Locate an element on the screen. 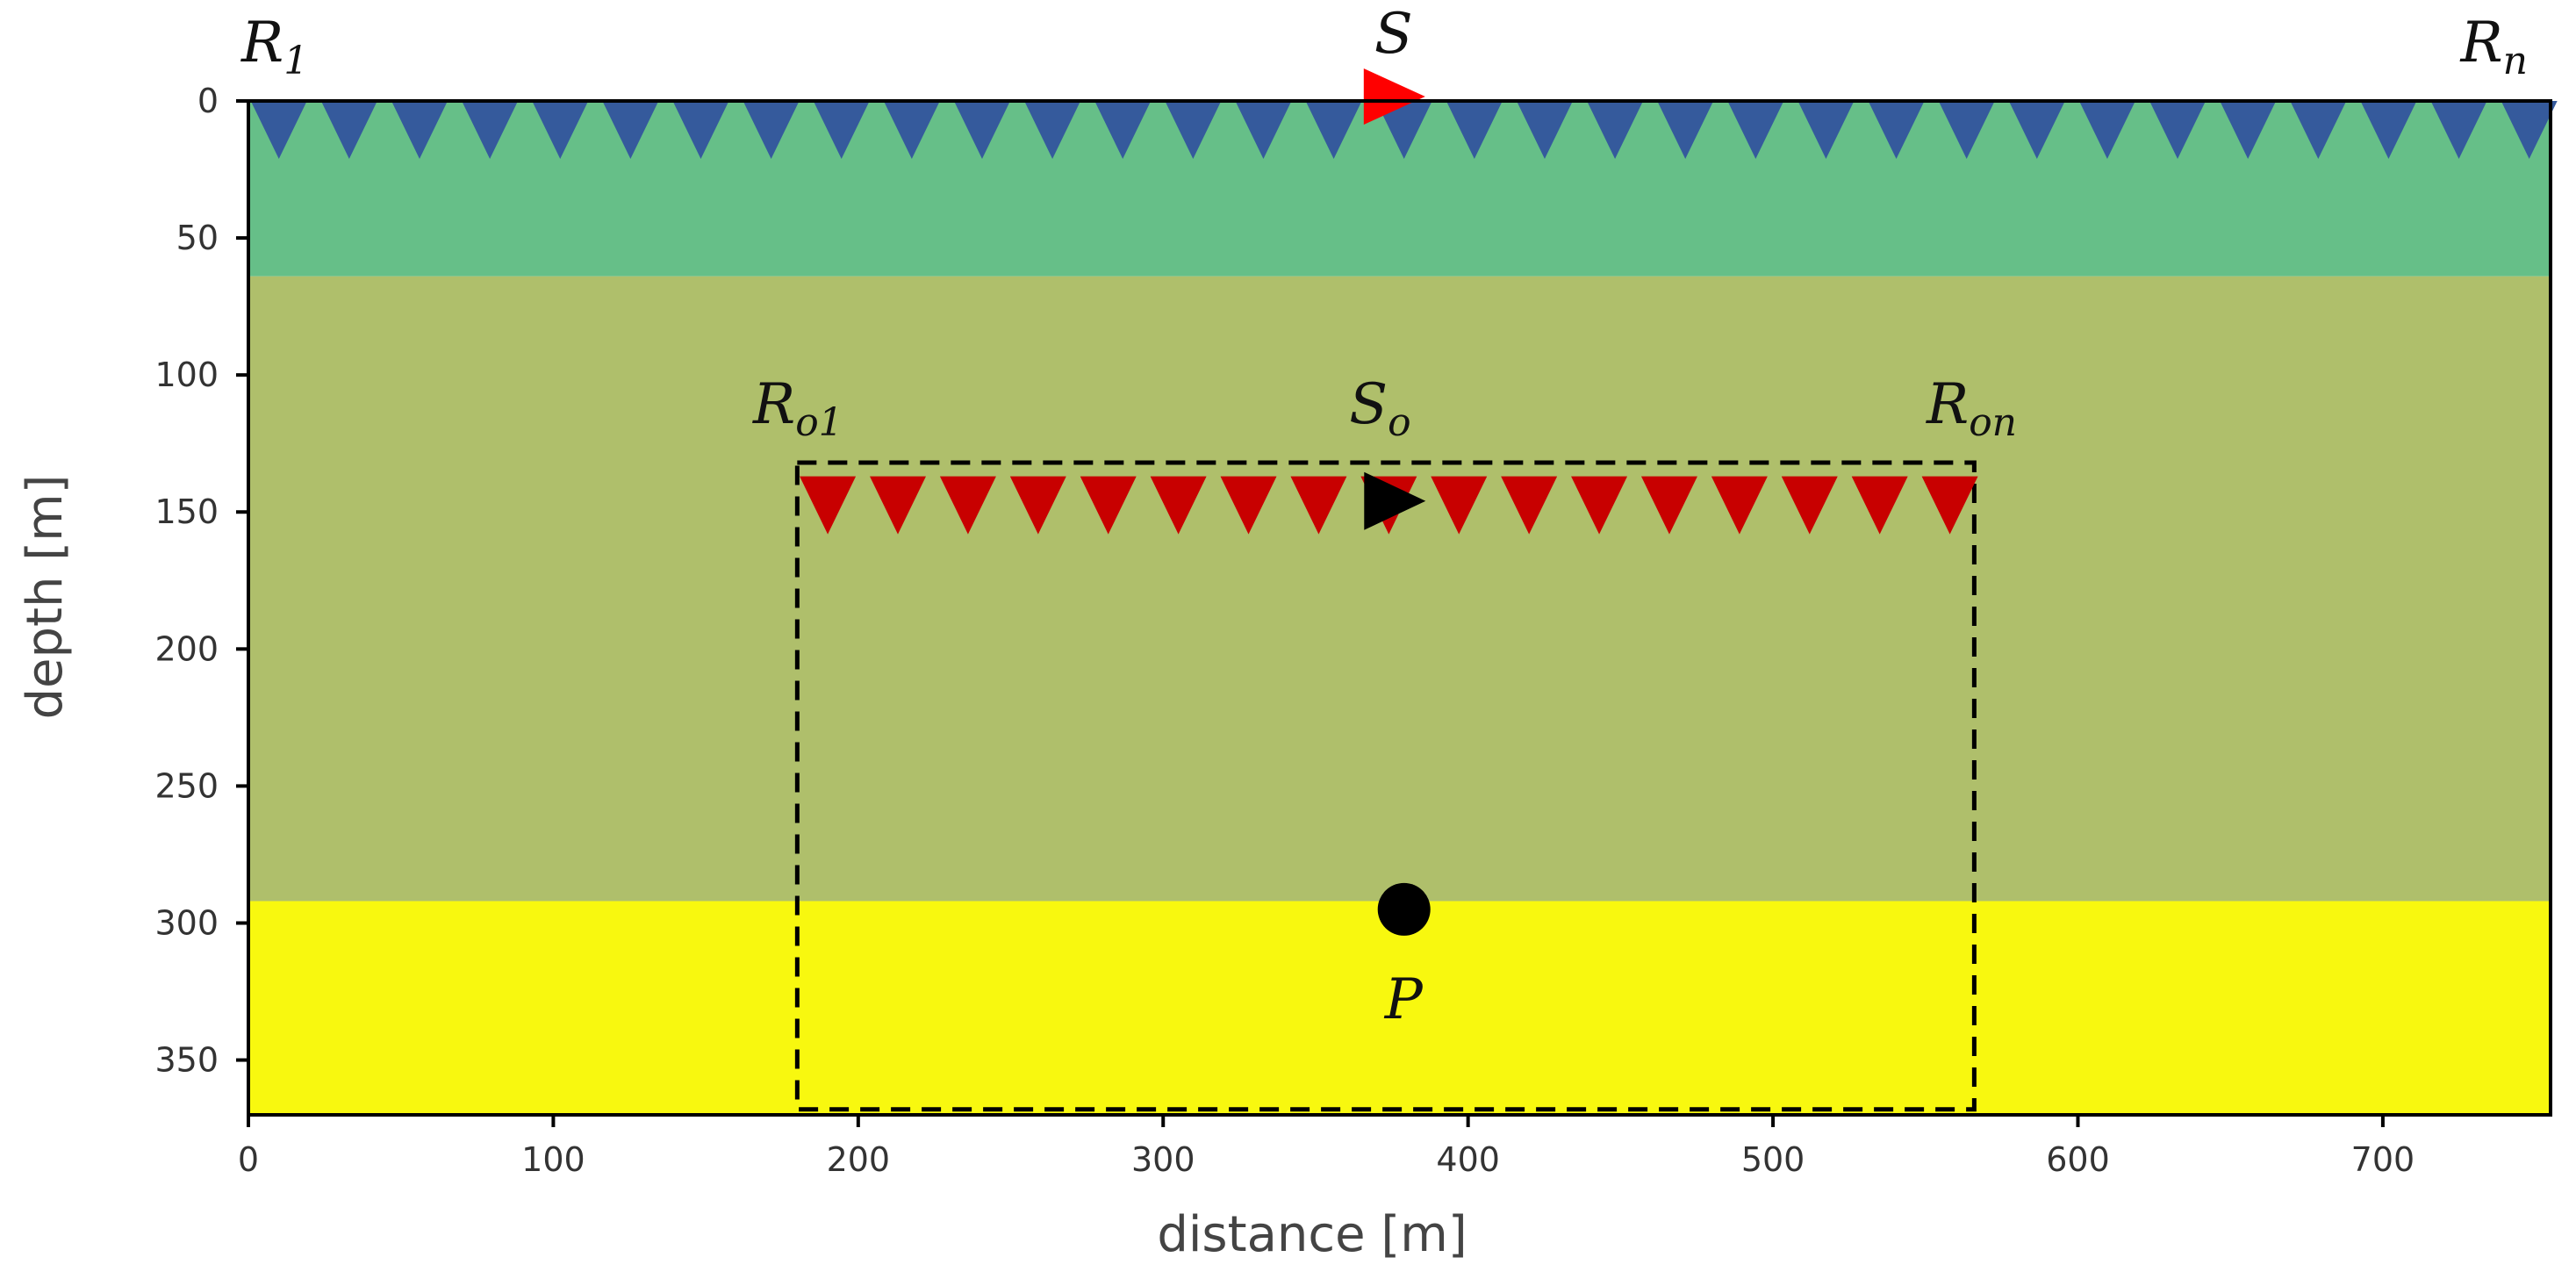  x-tick-label: 200 is located at coordinates (859, 1159).